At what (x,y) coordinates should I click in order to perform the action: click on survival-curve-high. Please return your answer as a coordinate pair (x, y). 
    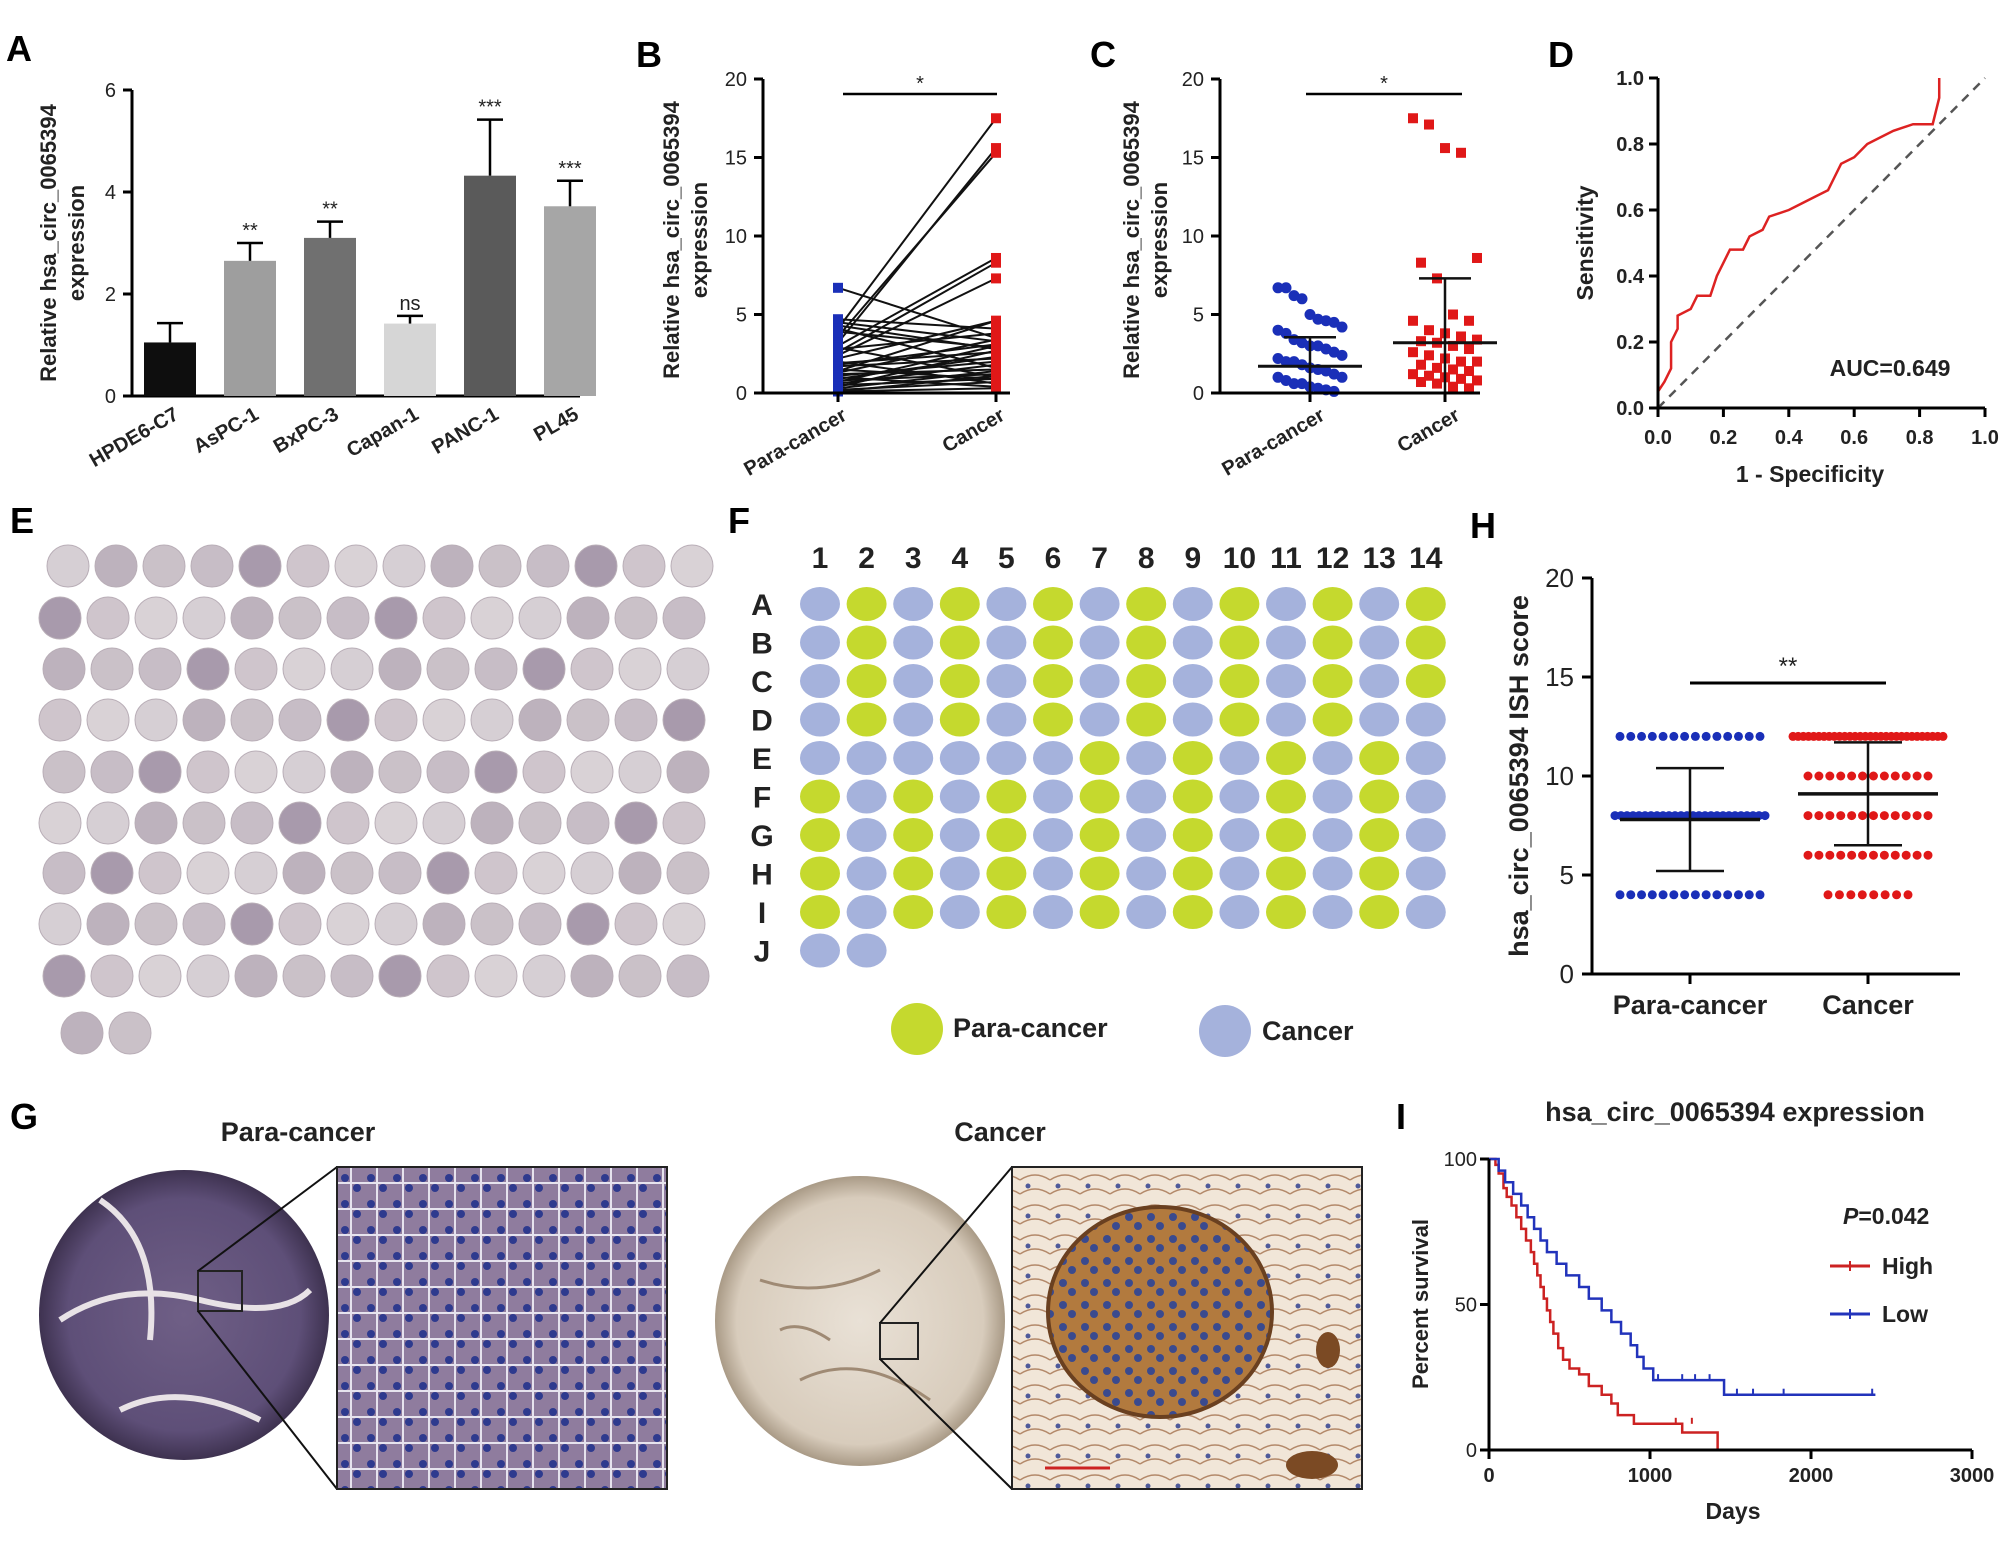
    Looking at the image, I should click on (1604, 1303).